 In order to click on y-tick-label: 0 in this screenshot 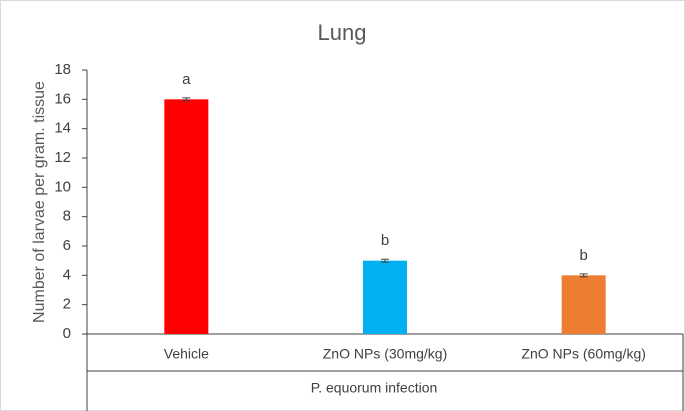, I will do `click(67, 333)`.